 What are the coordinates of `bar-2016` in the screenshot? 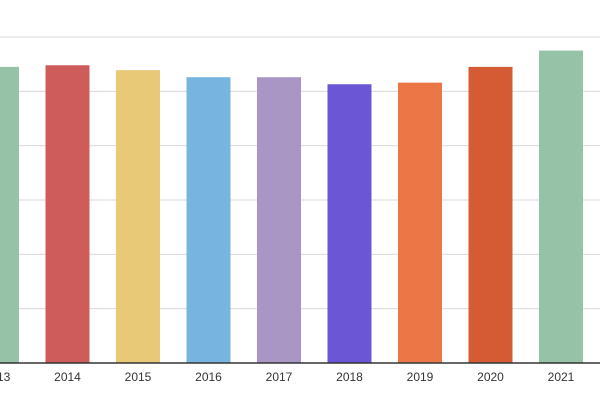 It's located at (208, 220).